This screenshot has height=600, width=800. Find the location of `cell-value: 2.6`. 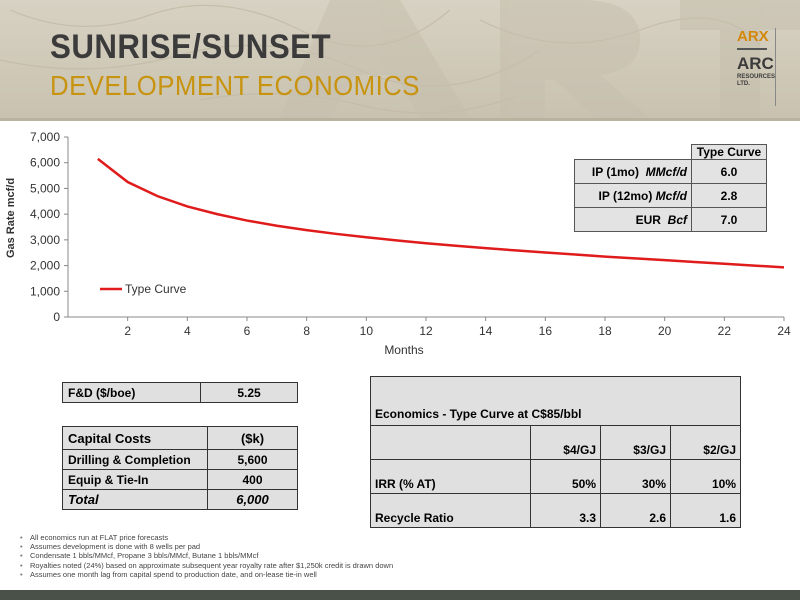

cell-value: 2.6 is located at coordinates (635, 510).